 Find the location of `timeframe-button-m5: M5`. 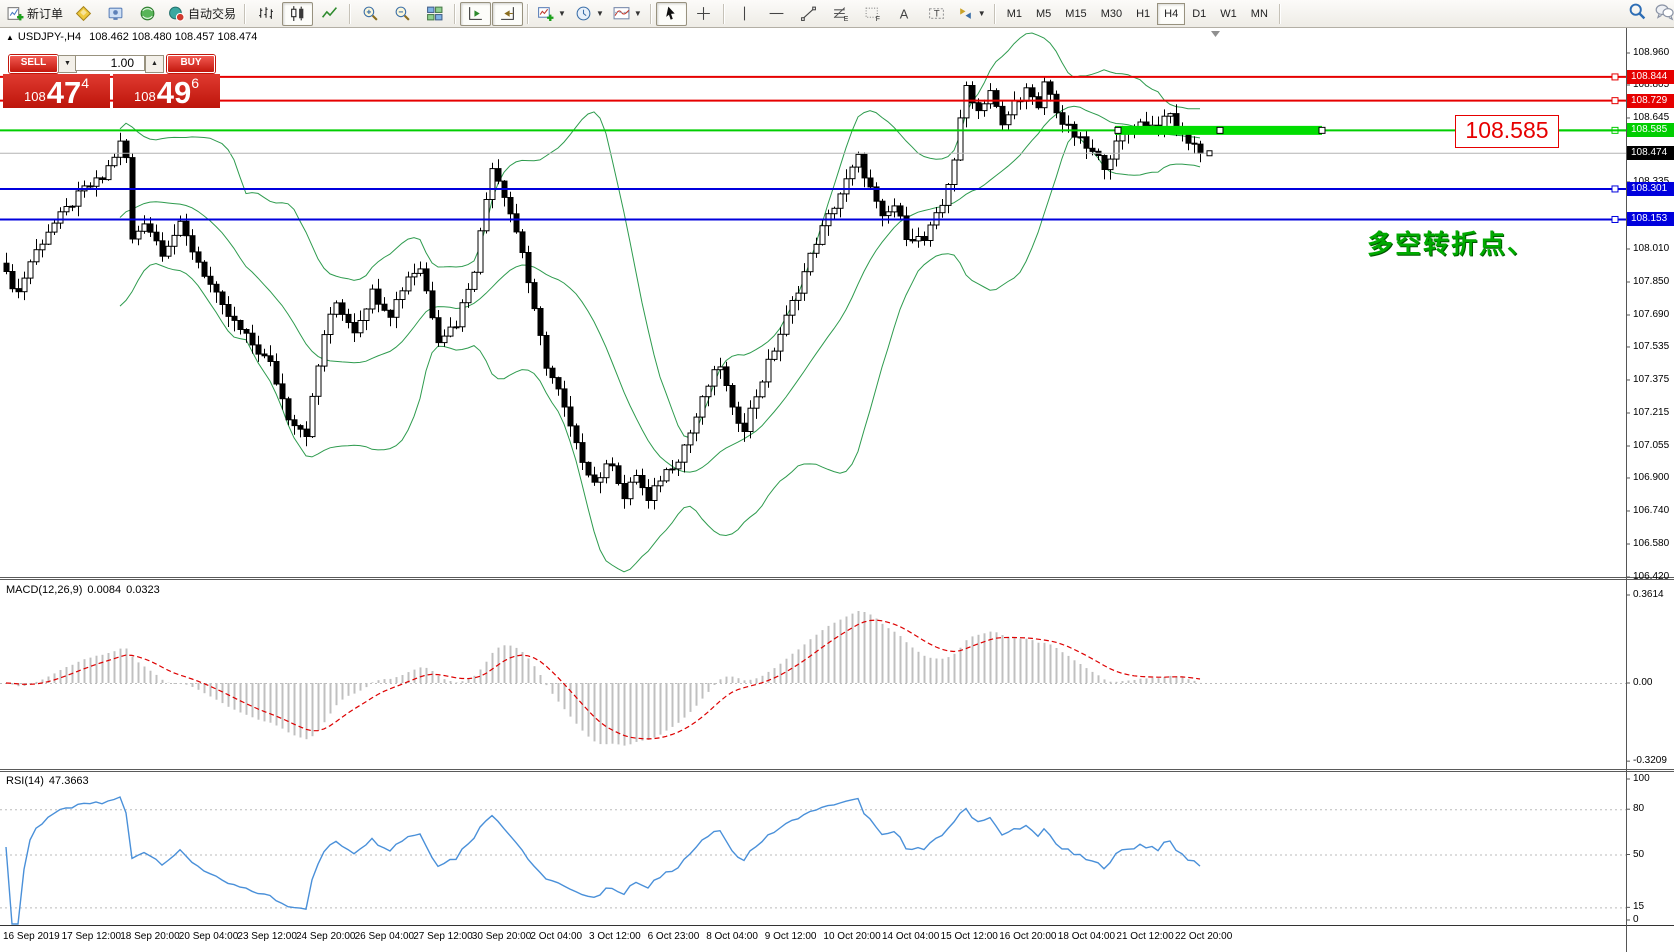

timeframe-button-m5: M5 is located at coordinates (1044, 13).